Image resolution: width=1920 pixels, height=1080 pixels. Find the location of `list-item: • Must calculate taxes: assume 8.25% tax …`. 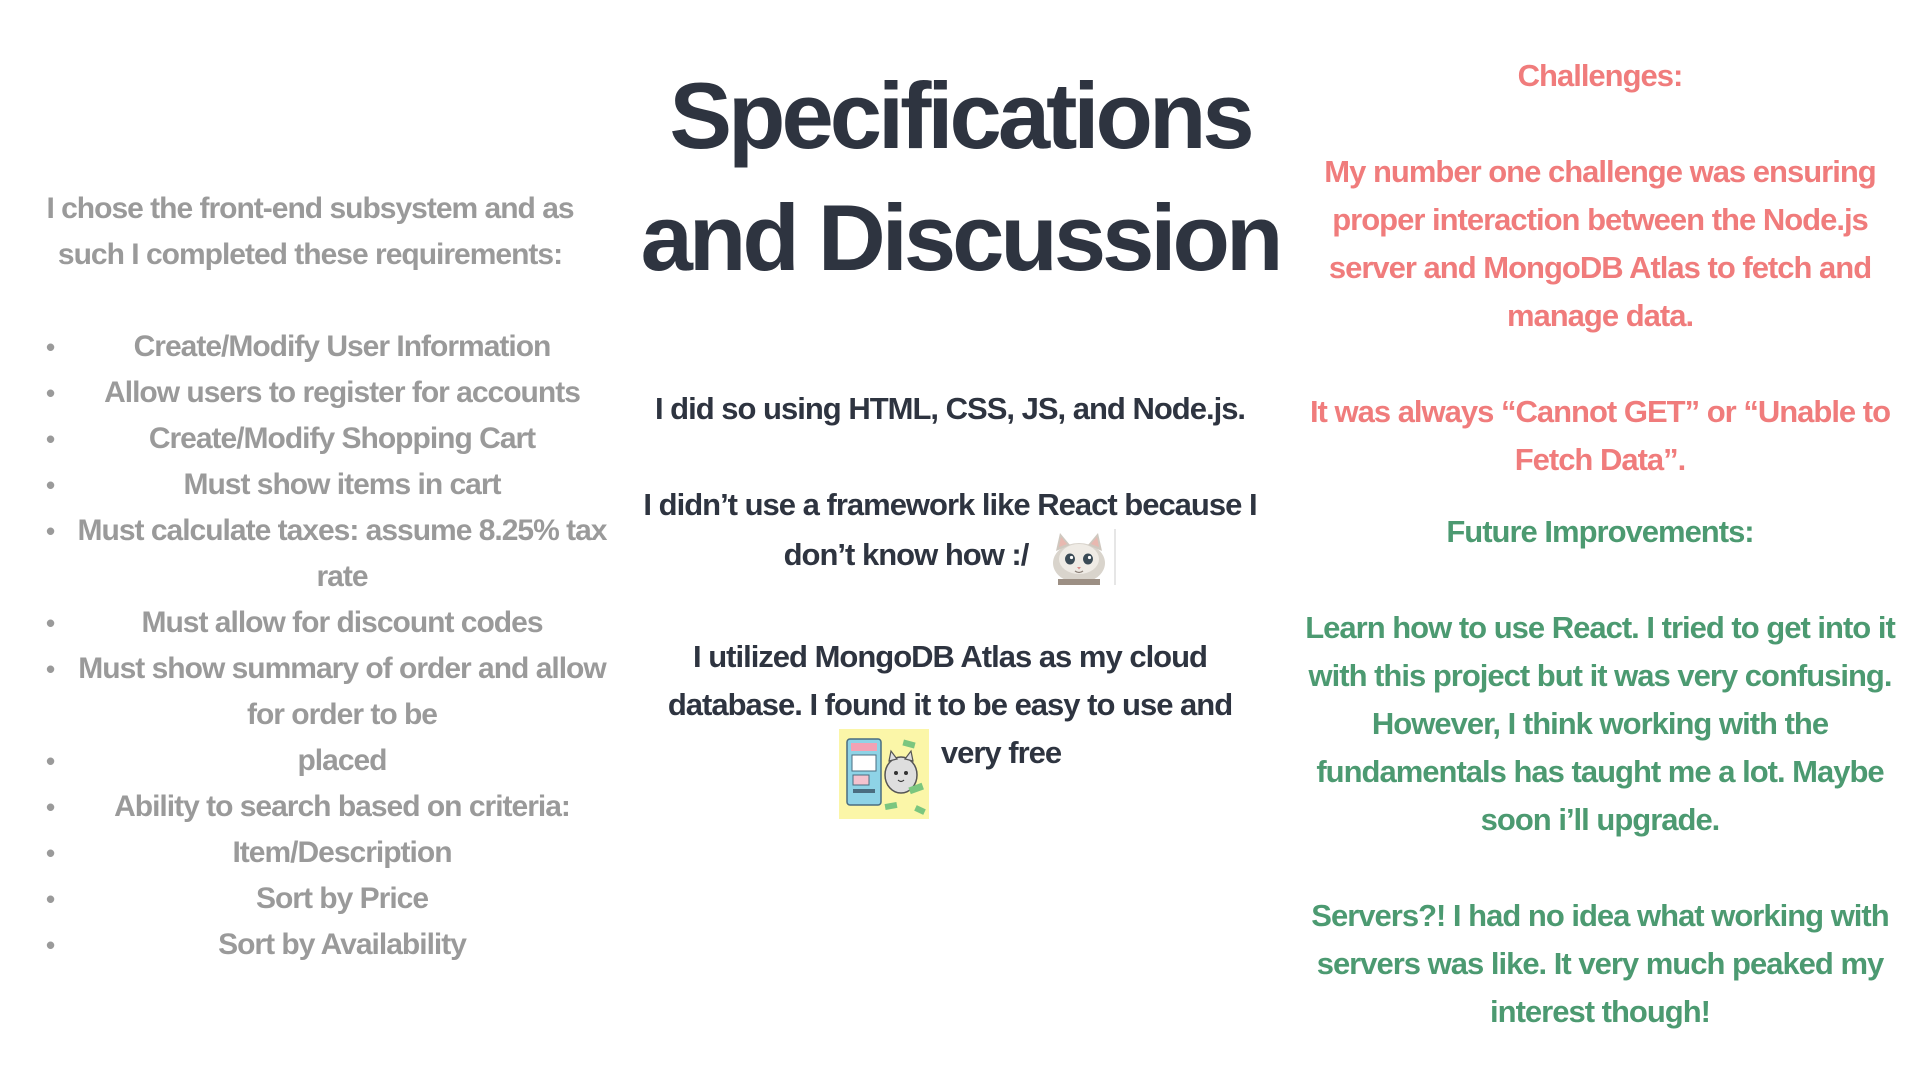

list-item: • Must calculate taxes: assume 8.25% tax … is located at coordinates (330, 554).